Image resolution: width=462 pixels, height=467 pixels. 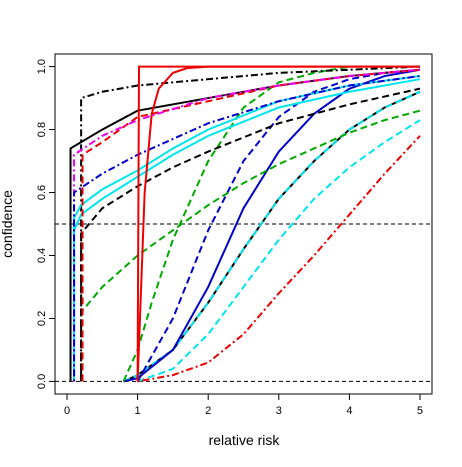 I want to click on y-tick-label: 0.4, so click(x=42, y=255).